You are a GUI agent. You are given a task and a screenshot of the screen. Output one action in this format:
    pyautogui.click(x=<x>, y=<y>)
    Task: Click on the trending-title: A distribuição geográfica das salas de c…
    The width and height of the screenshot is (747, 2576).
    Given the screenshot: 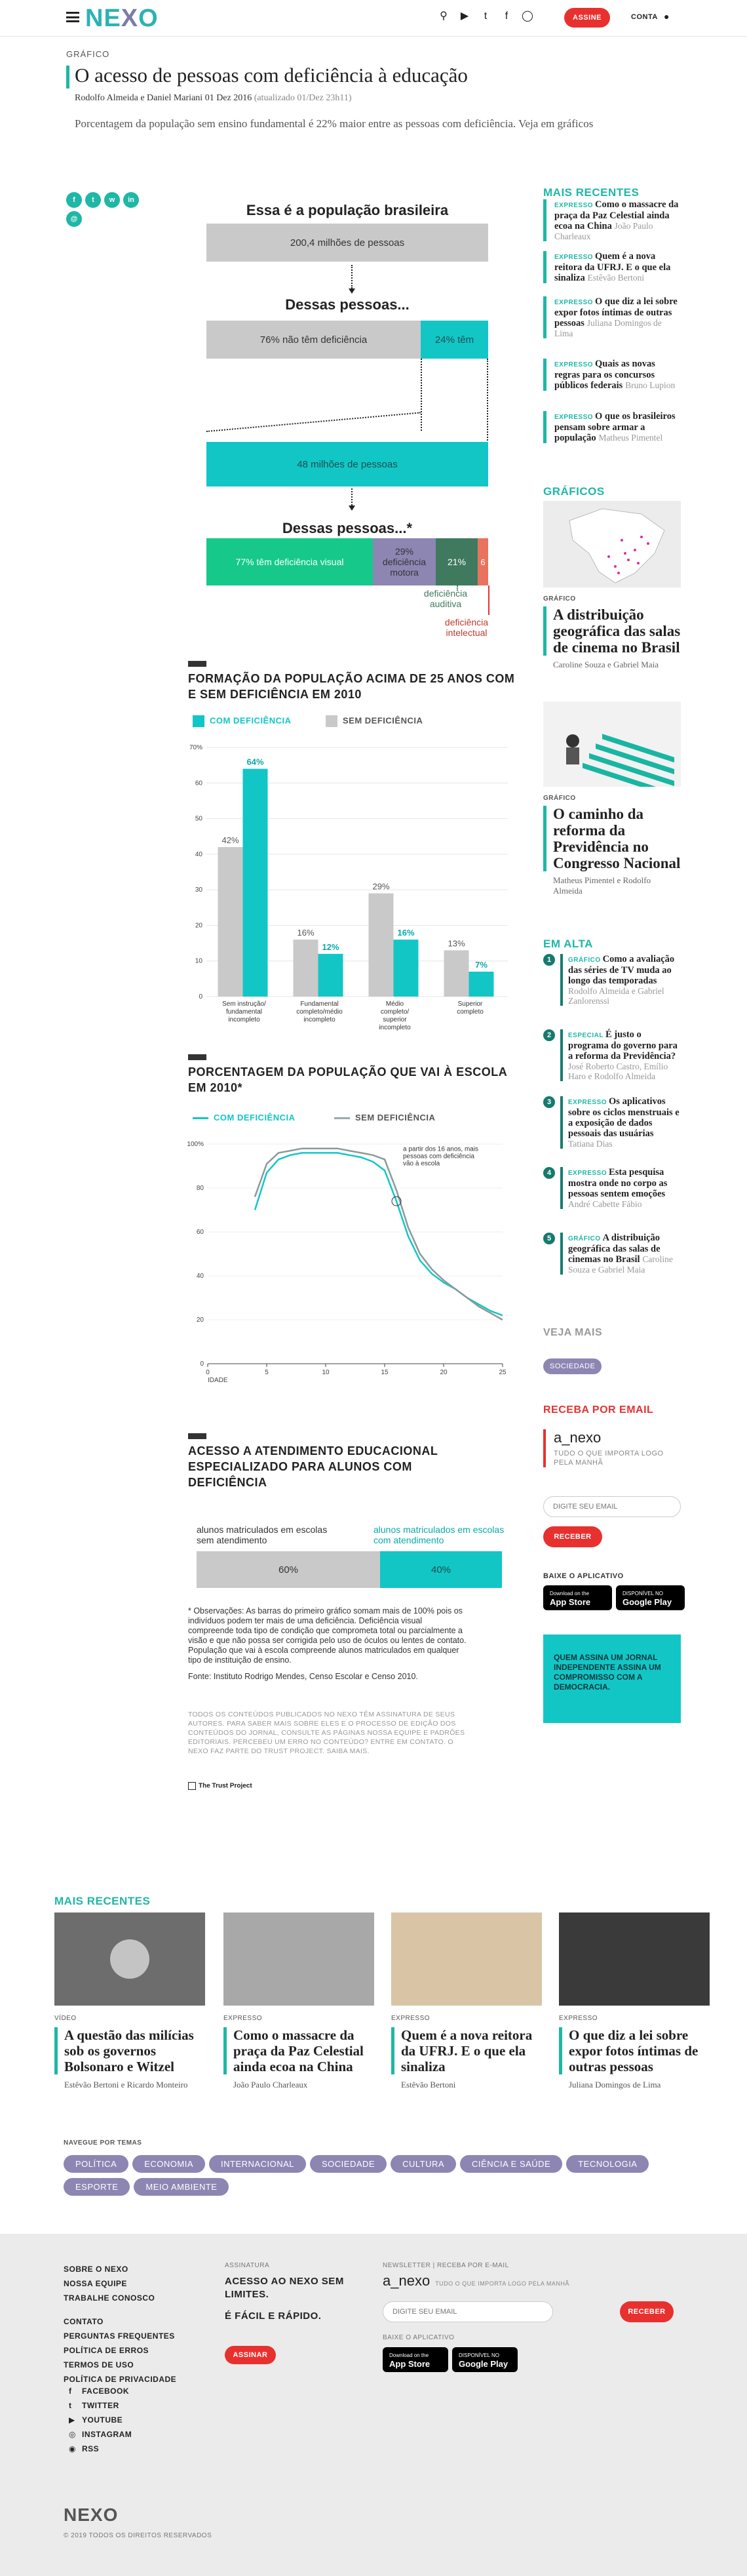 What is the action you would take?
    pyautogui.click(x=614, y=1249)
    